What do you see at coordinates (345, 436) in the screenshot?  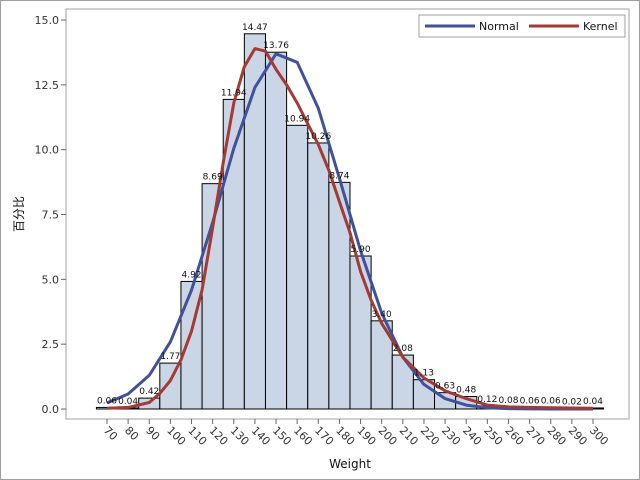 I see `x-tick-label: 180` at bounding box center [345, 436].